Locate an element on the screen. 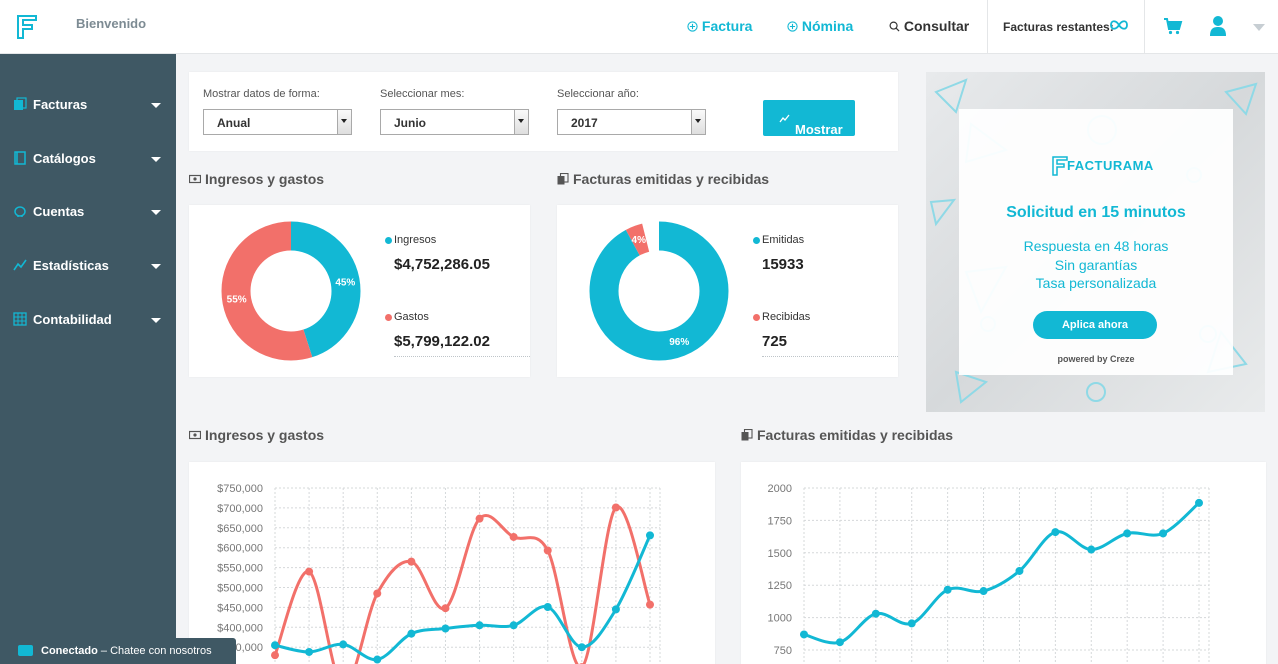  month-label: Seleccionar mes: is located at coordinates (422, 94).